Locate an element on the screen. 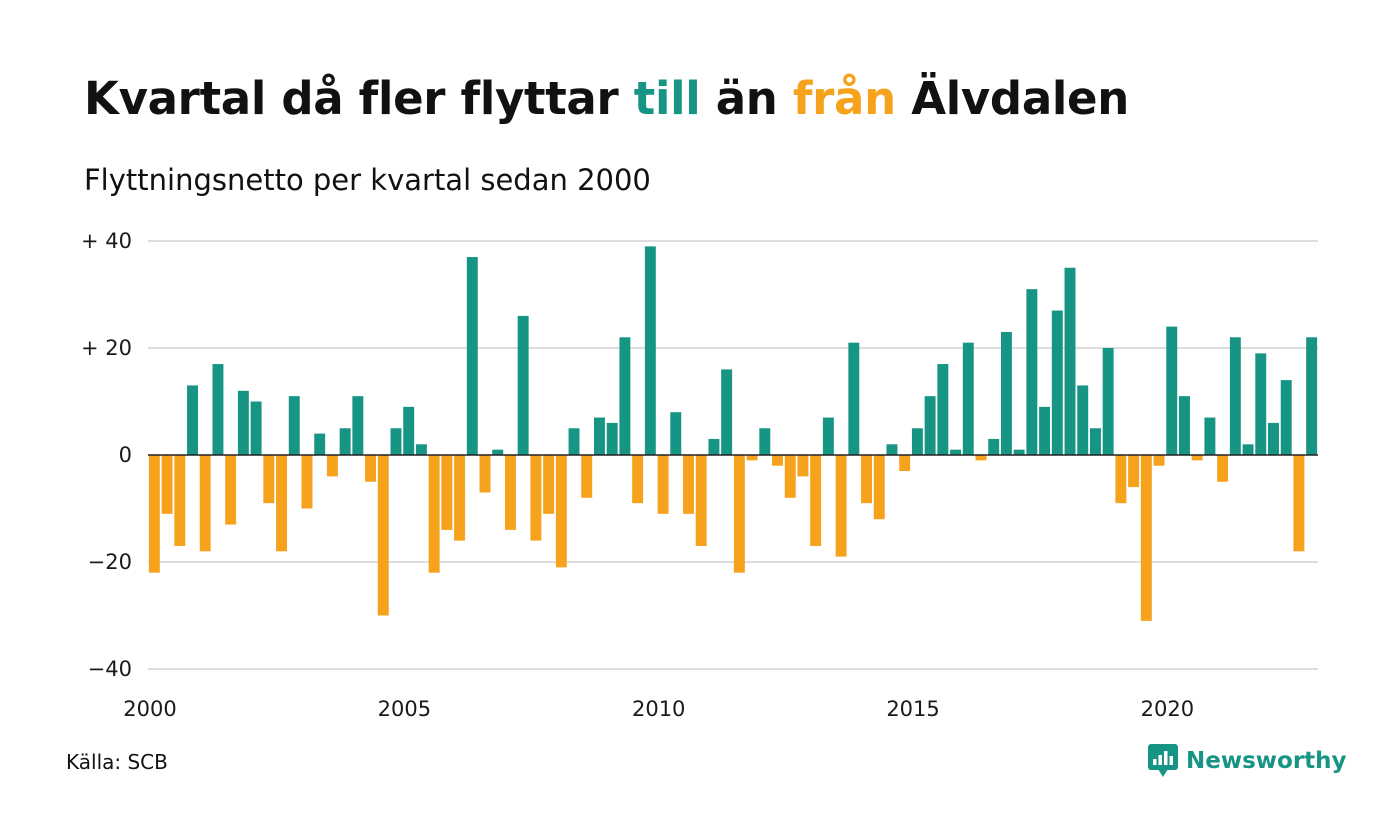 Image resolution: width=1400 pixels, height=840 pixels. y-axis-tick-labels: + 40 + 20 0 −20 −40 is located at coordinates (106, 455).